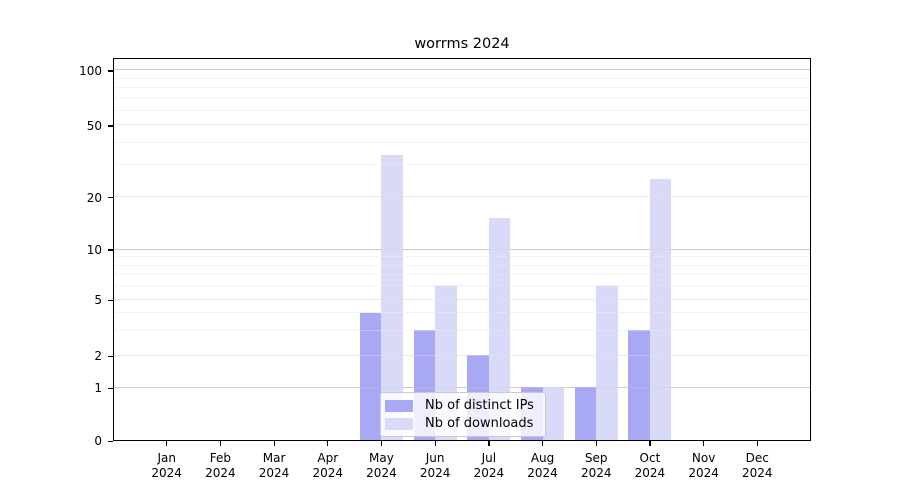 The height and width of the screenshot is (500, 900). I want to click on x-tick-oct, so click(650, 443).